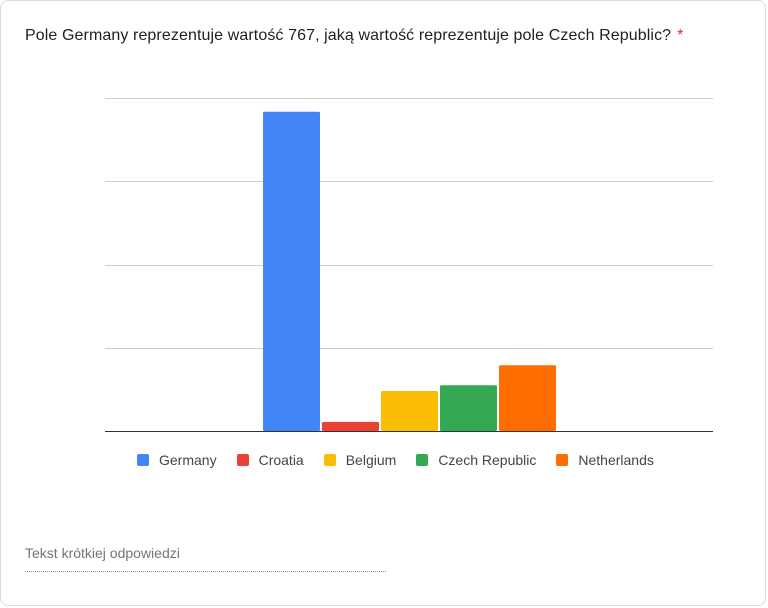 This screenshot has width=768, height=608. What do you see at coordinates (468, 408) in the screenshot?
I see `bar-czech-republic` at bounding box center [468, 408].